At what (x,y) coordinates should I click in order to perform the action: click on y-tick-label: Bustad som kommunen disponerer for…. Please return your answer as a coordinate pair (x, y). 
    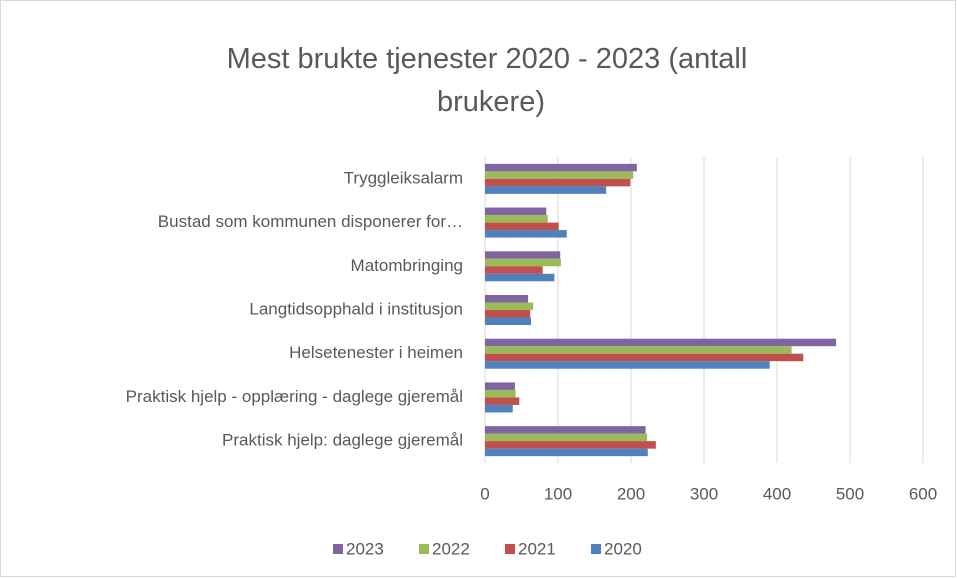
    Looking at the image, I should click on (310, 221).